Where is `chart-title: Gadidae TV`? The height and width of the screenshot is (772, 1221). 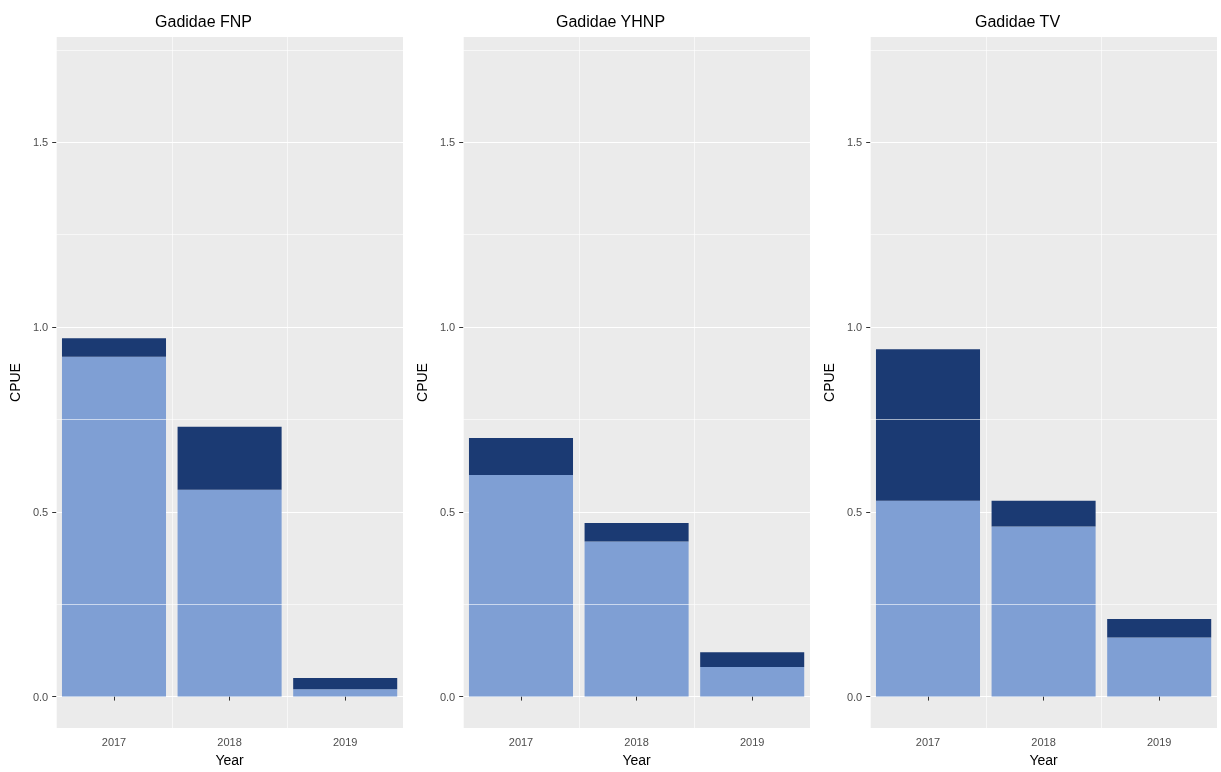 chart-title: Gadidae TV is located at coordinates (1017, 21).